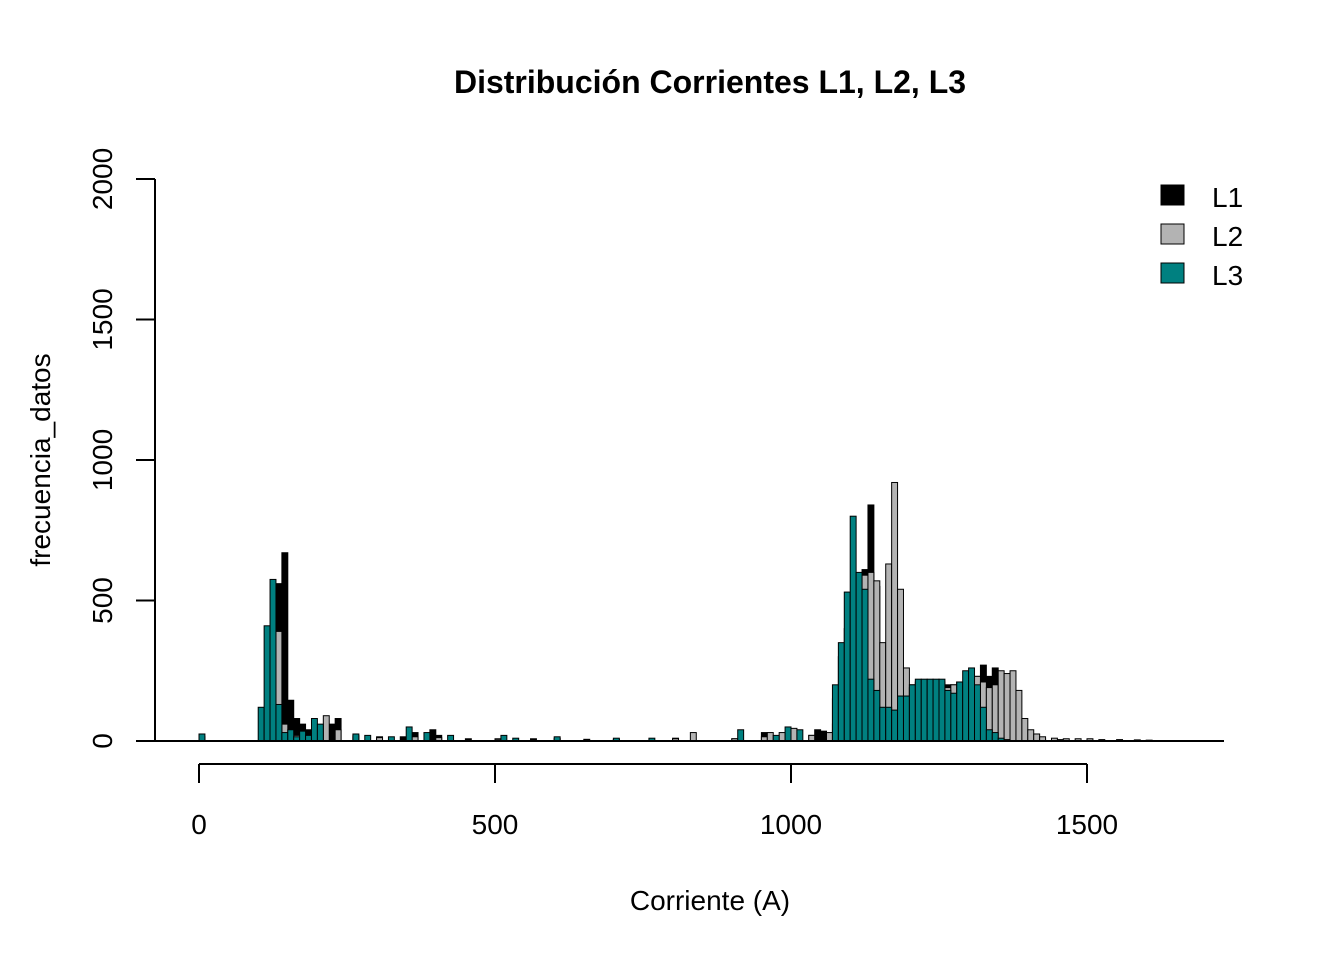  Describe the element at coordinates (199, 824) in the screenshot. I see `x-tick-label-0: 0` at that location.